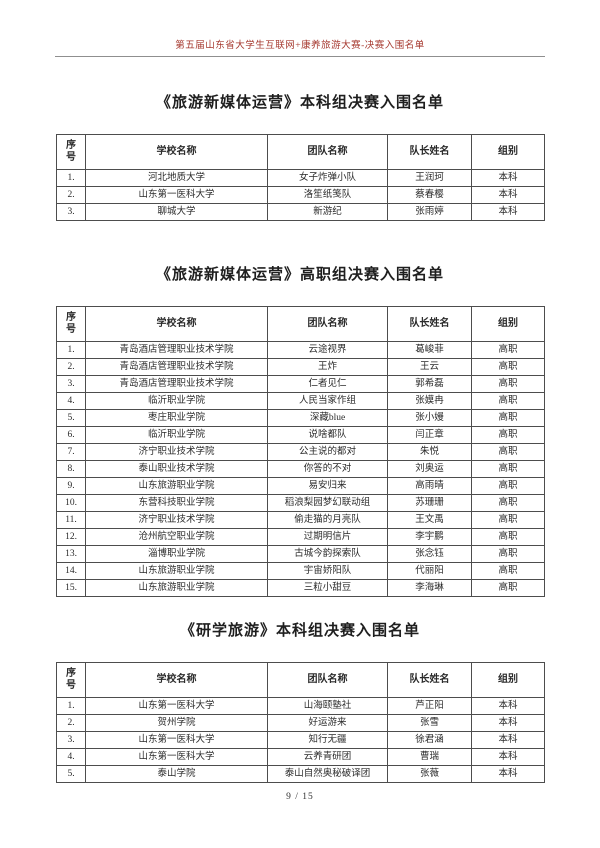 The width and height of the screenshot is (600, 848). Describe the element at coordinates (327, 178) in the screenshot. I see `table-cell-col-team: 女子炸弹小队` at that location.